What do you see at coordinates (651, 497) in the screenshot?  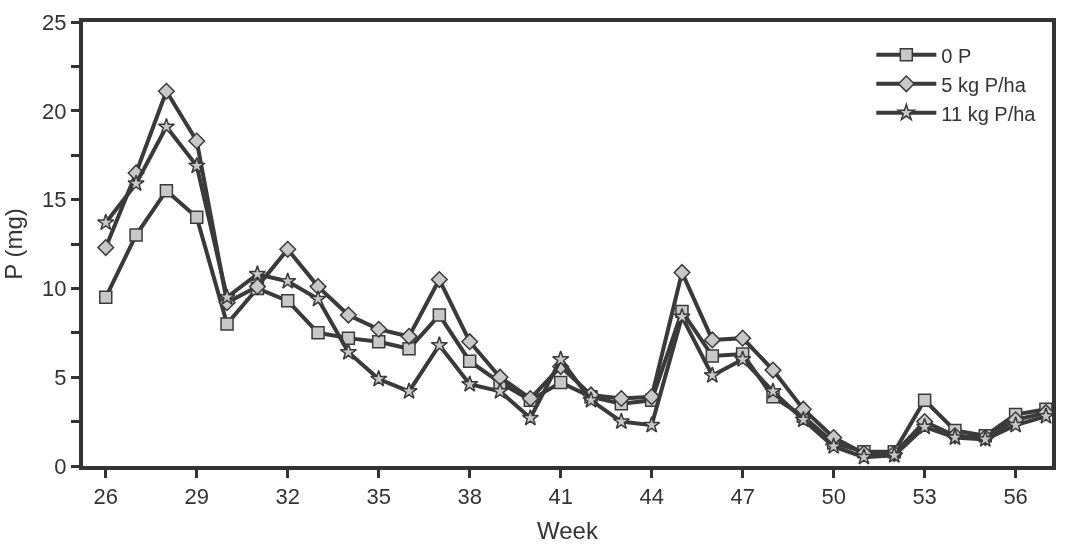 I see `x-tick-label: 44` at bounding box center [651, 497].